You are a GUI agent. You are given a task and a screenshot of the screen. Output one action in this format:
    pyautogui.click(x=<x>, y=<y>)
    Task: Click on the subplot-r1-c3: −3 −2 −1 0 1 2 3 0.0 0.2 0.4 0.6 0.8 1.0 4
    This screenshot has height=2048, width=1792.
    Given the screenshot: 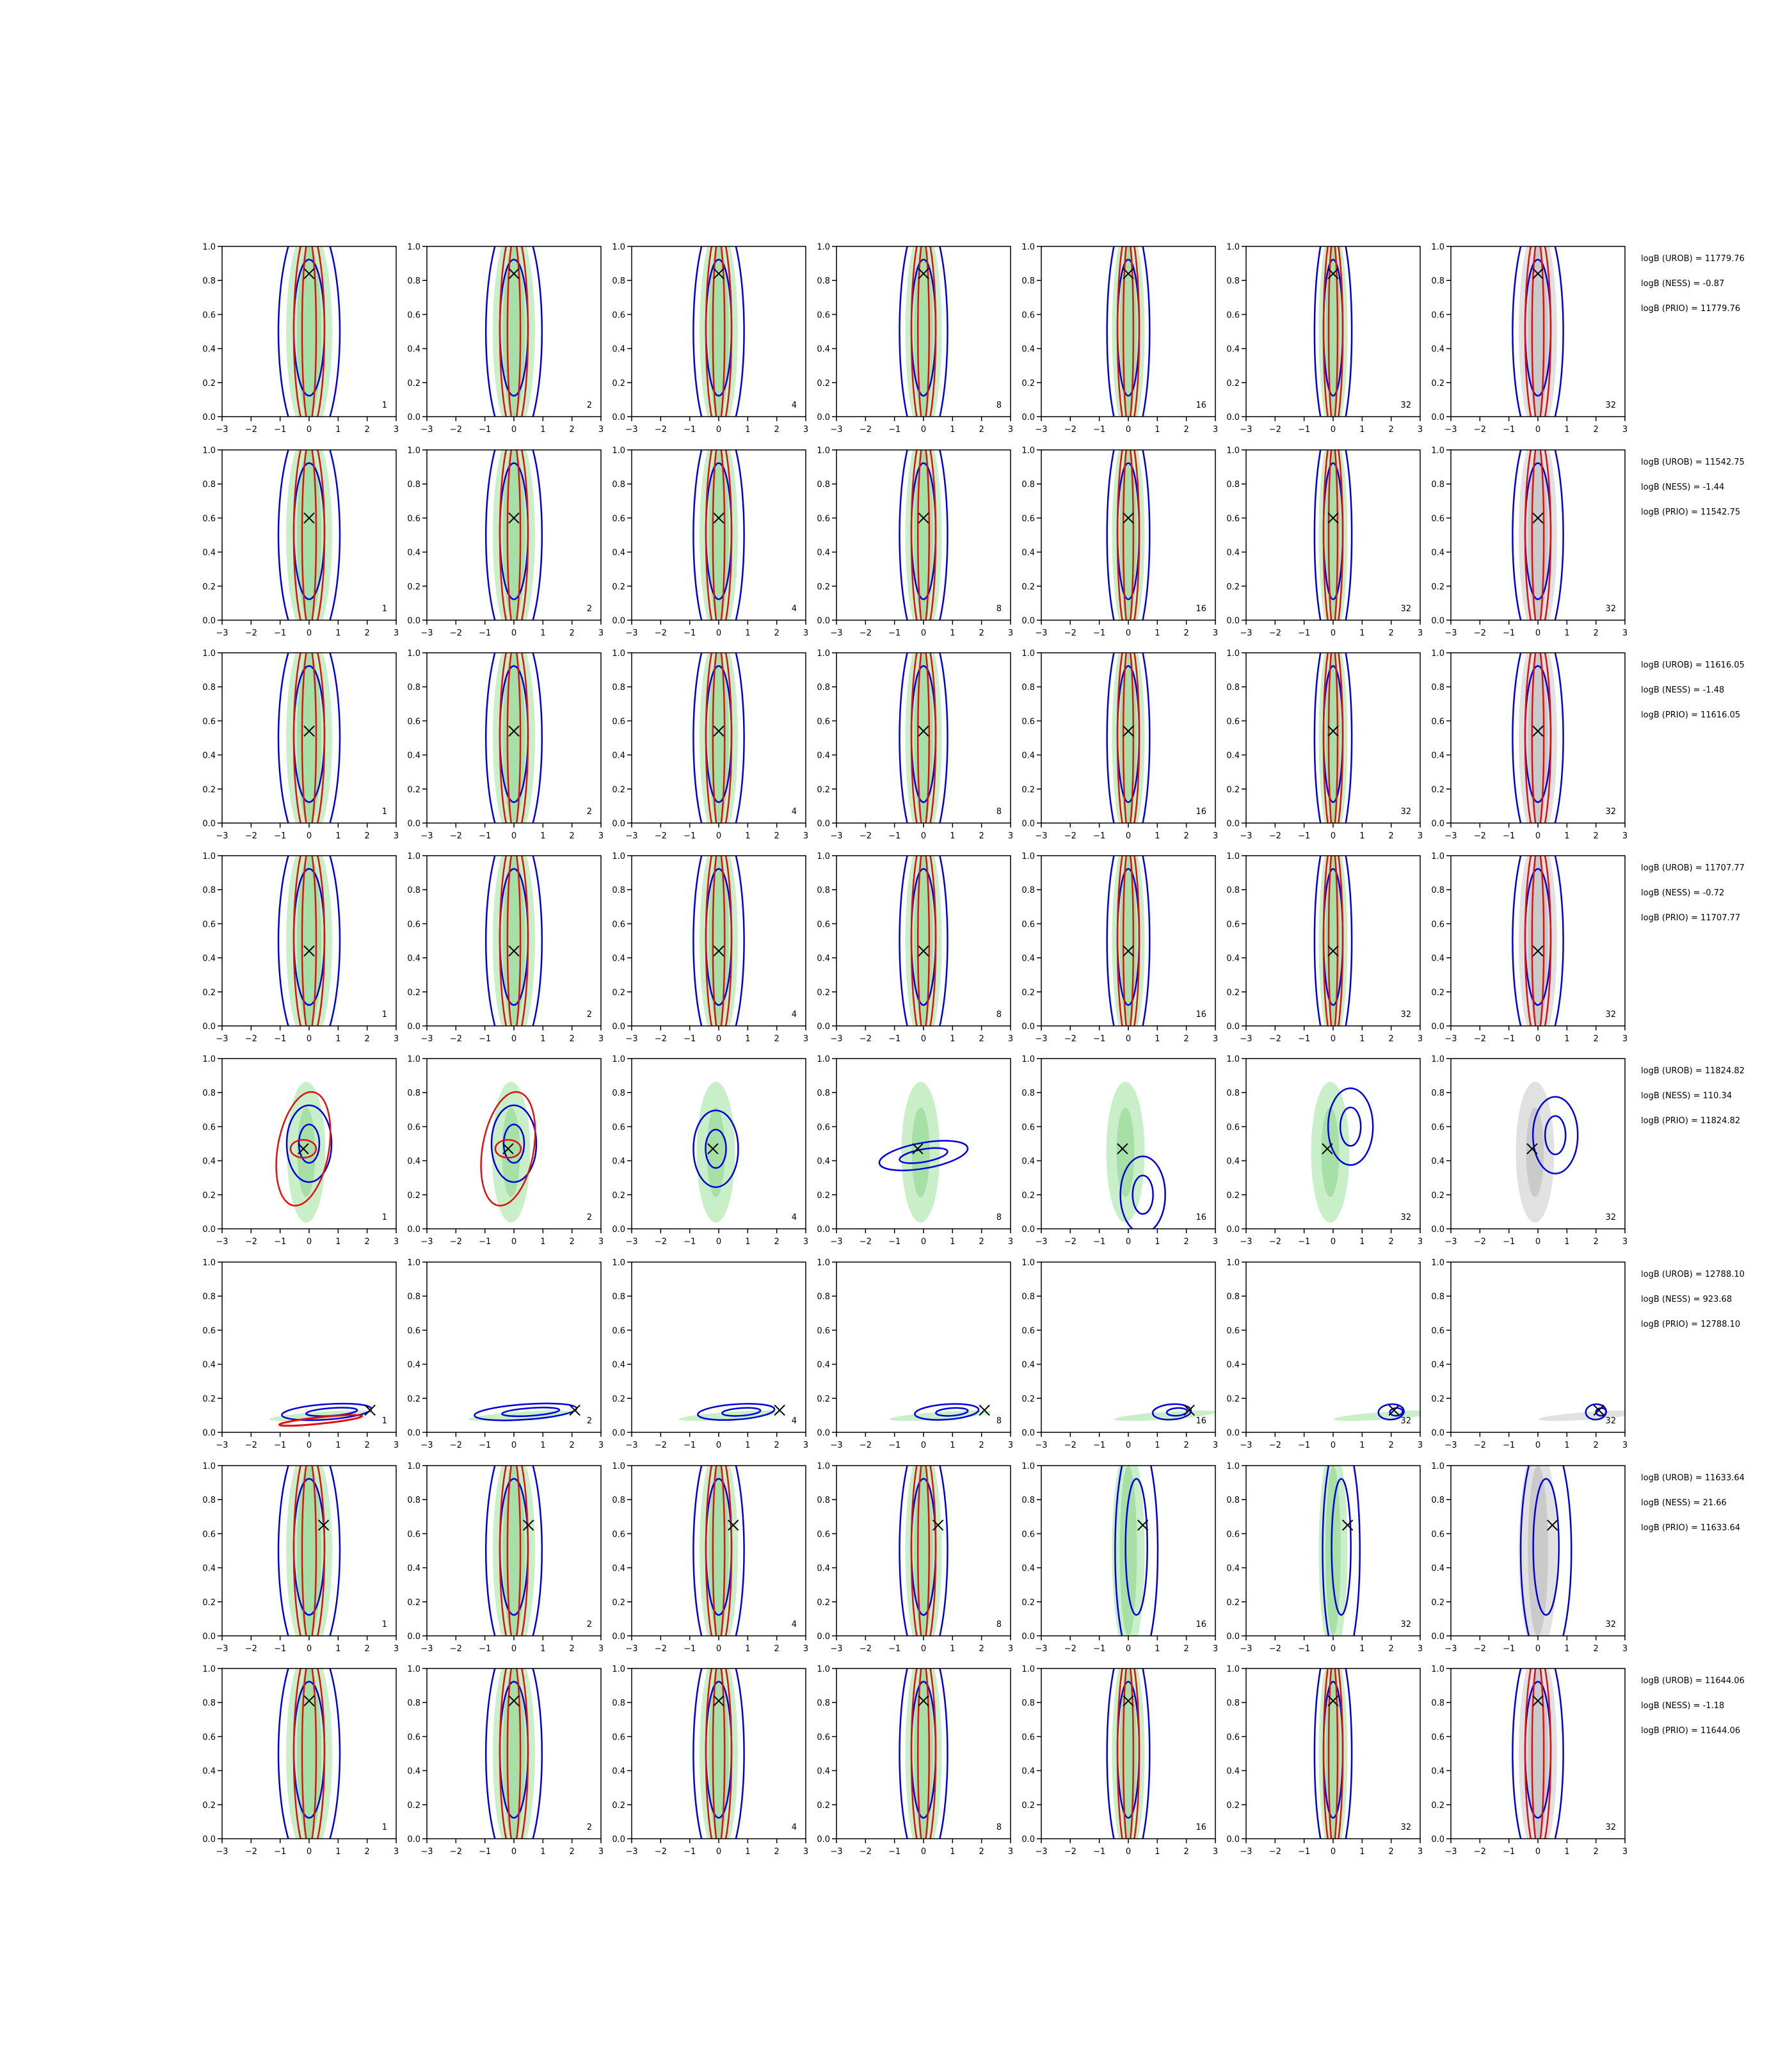 What is the action you would take?
    pyautogui.click(x=710, y=339)
    